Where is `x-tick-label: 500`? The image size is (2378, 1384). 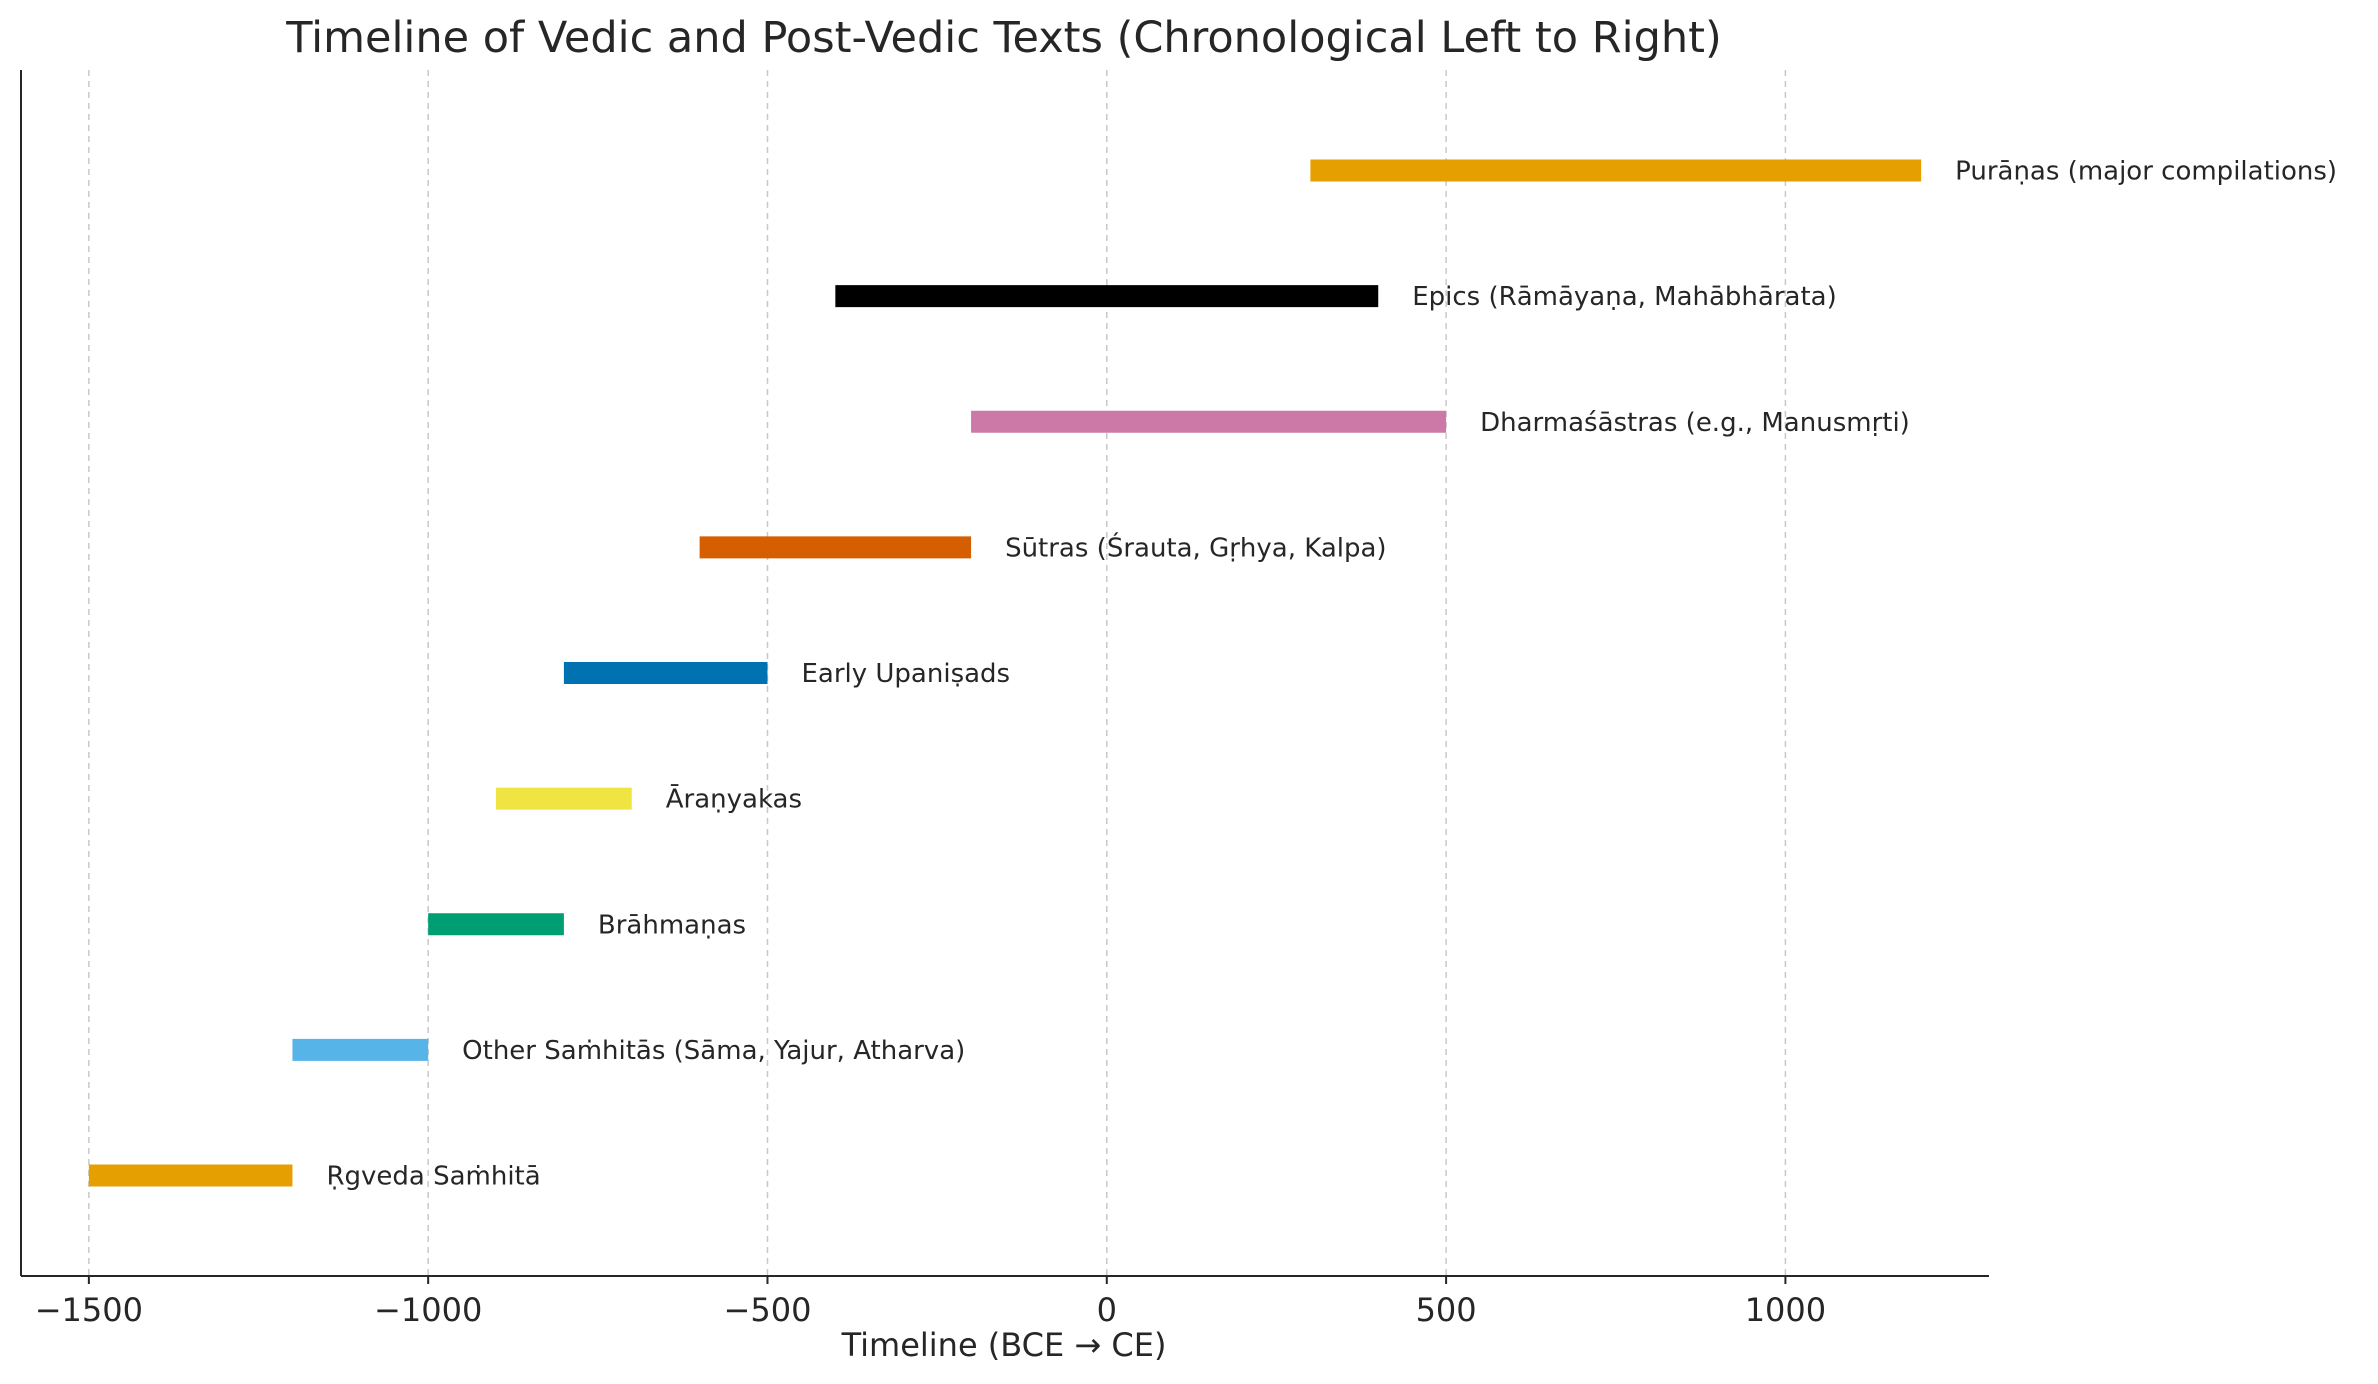 x-tick-label: 500 is located at coordinates (1446, 1310).